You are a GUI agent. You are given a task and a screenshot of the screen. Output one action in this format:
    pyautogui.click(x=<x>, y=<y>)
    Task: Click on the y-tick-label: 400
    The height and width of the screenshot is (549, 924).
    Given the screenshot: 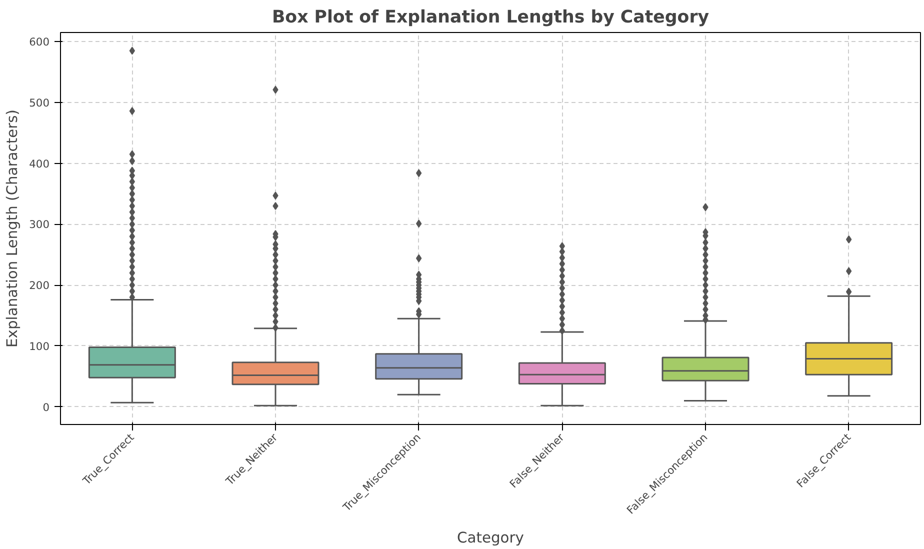 What is the action you would take?
    pyautogui.click(x=39, y=163)
    